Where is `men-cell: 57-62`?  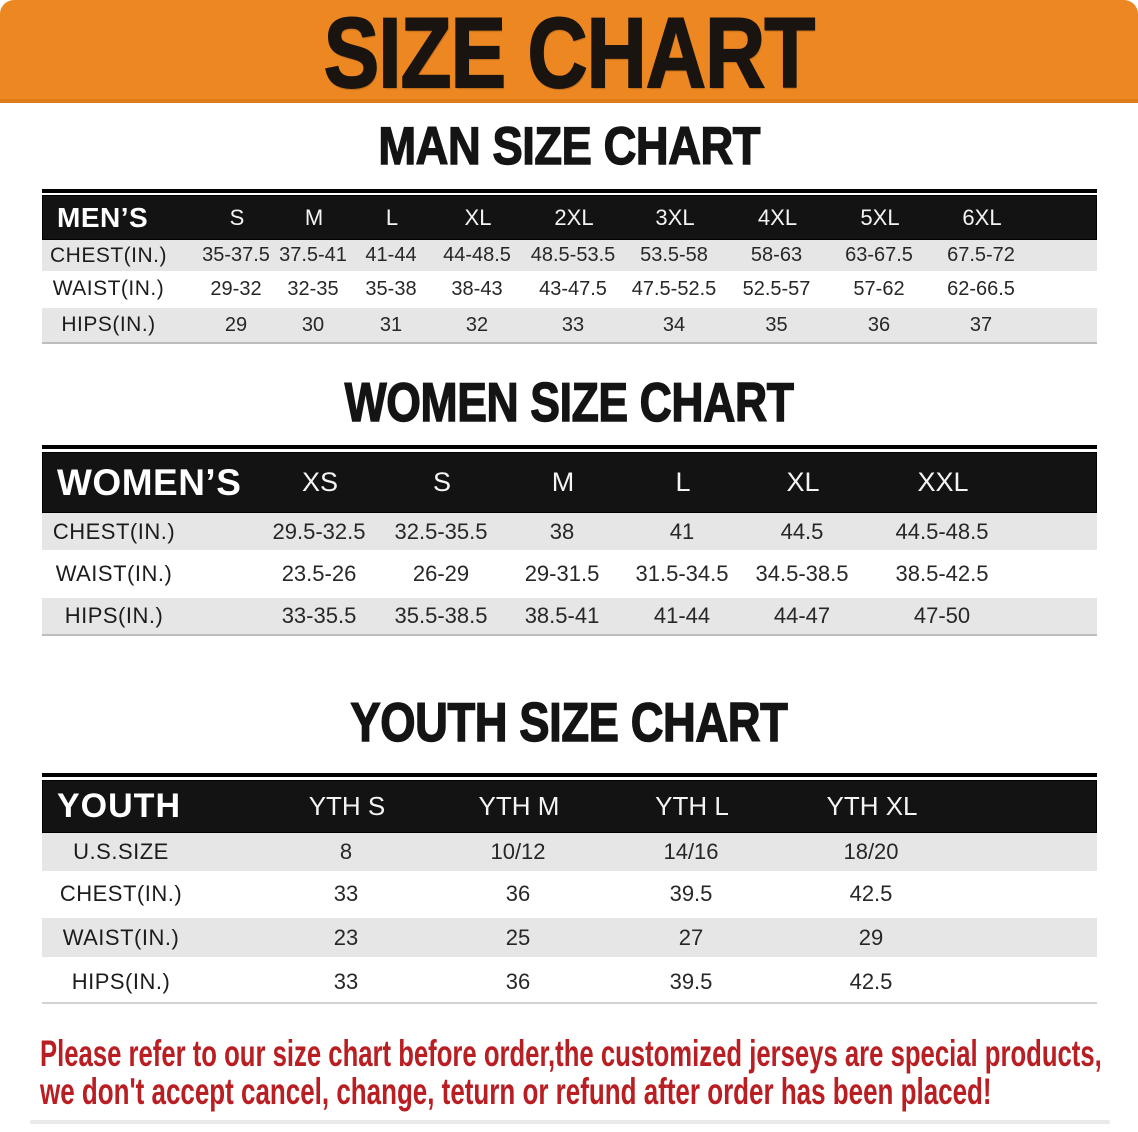 men-cell: 57-62 is located at coordinates (879, 288).